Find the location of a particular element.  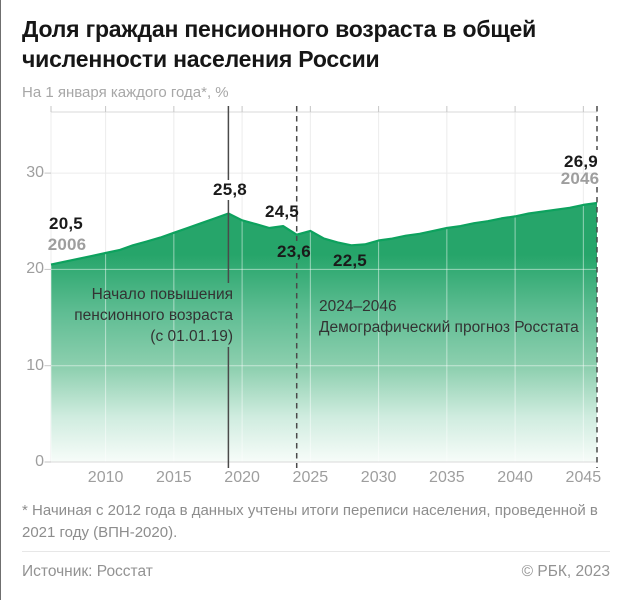

x-axis-label-2025: 2025 is located at coordinates (310, 477).